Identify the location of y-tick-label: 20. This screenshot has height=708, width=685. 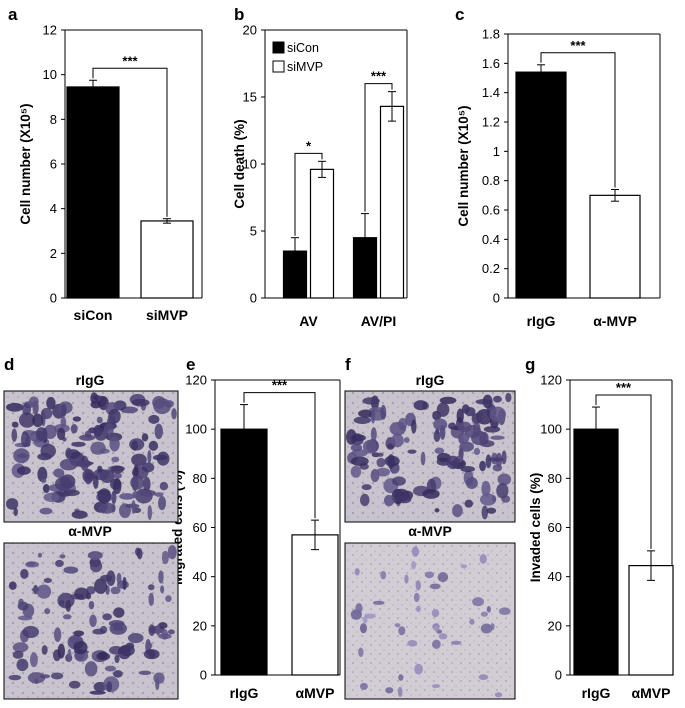
(250, 30).